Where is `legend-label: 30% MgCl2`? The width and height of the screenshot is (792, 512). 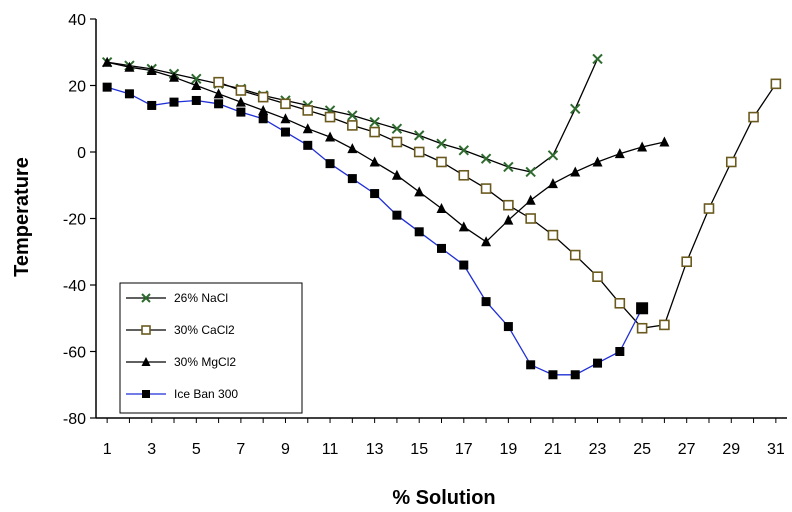 legend-label: 30% MgCl2 is located at coordinates (205, 362).